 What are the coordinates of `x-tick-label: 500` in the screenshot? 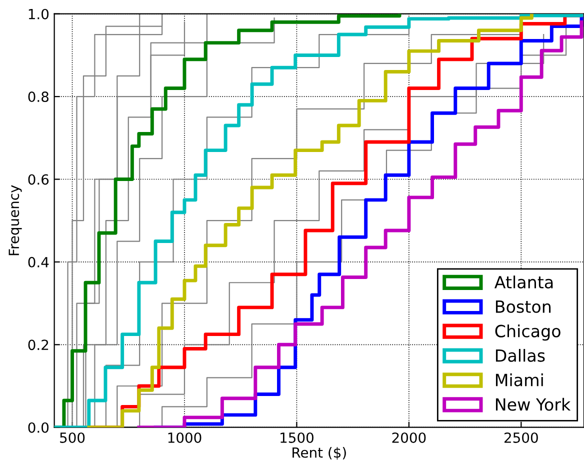 It's located at (72, 437).